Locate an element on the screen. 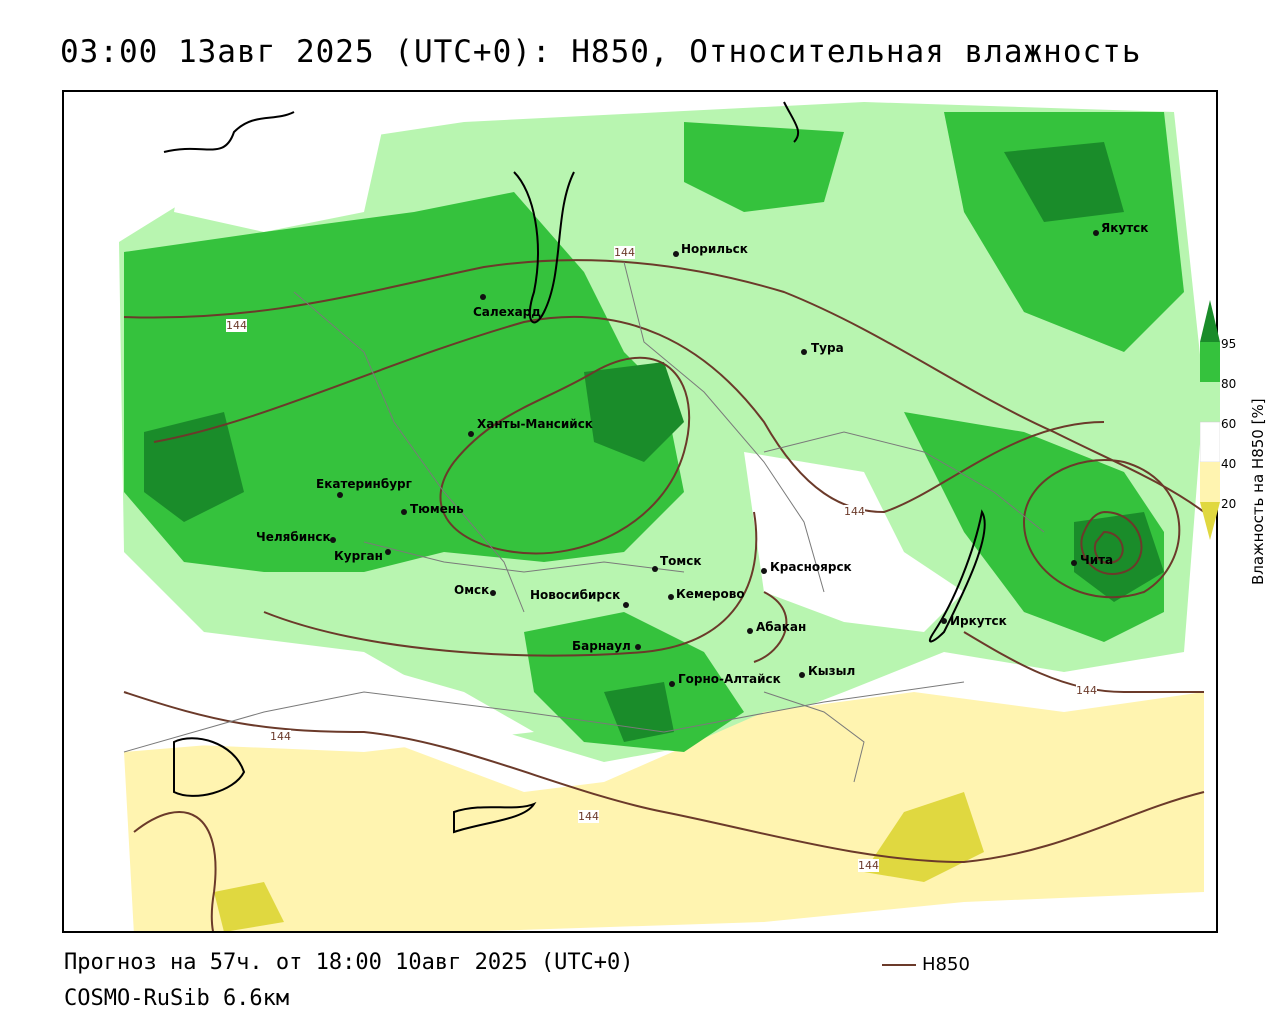 The height and width of the screenshot is (1024, 1280). colorbar-title: Влажность на H850 [%] is located at coordinates (1258, 491).